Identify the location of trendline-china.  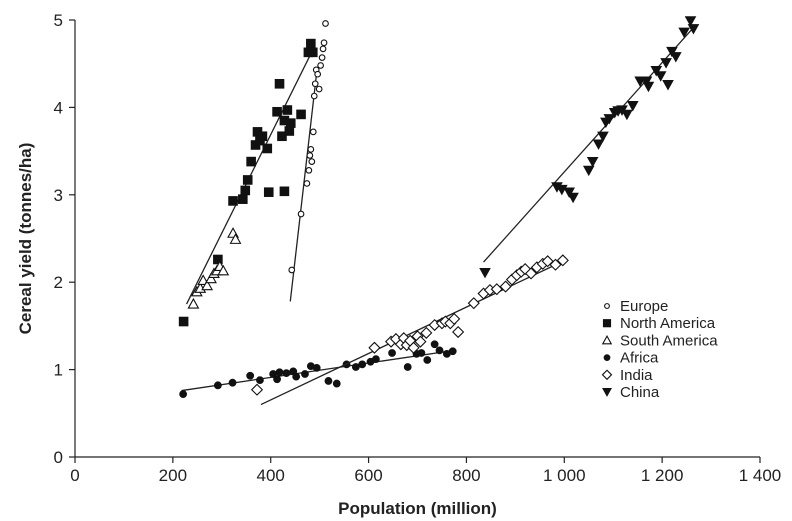
(590, 143).